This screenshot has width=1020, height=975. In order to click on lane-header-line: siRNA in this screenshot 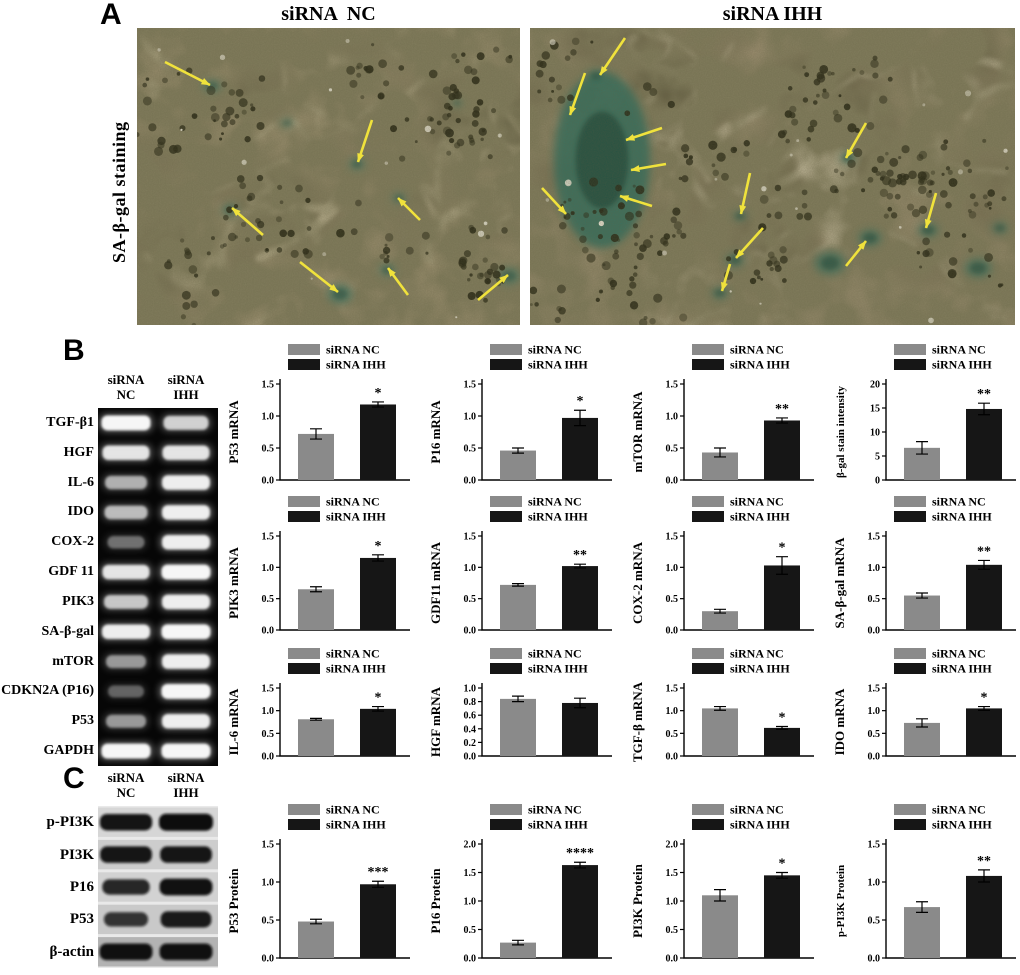, I will do `click(126, 379)`.